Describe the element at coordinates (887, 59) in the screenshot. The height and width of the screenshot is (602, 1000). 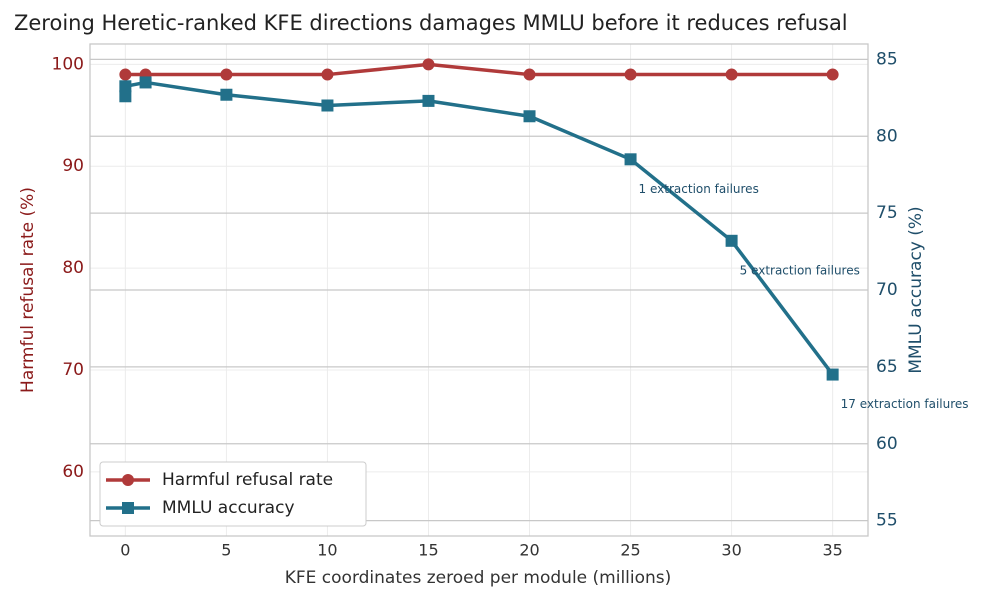
I see `y2-tick-label: 85` at that location.